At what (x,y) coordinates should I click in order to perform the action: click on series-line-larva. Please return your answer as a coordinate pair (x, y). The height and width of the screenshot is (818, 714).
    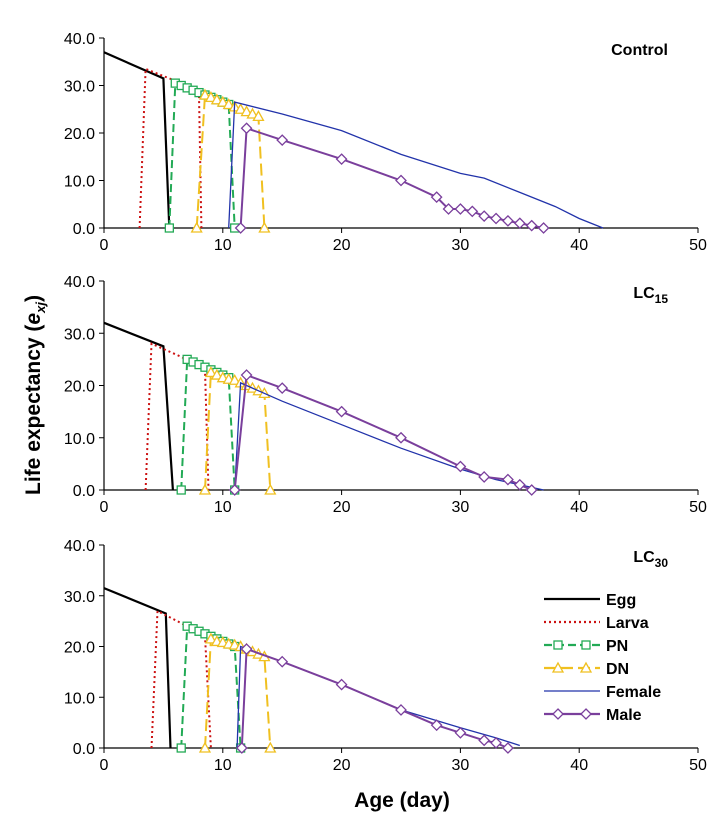
    Looking at the image, I should click on (177, 416).